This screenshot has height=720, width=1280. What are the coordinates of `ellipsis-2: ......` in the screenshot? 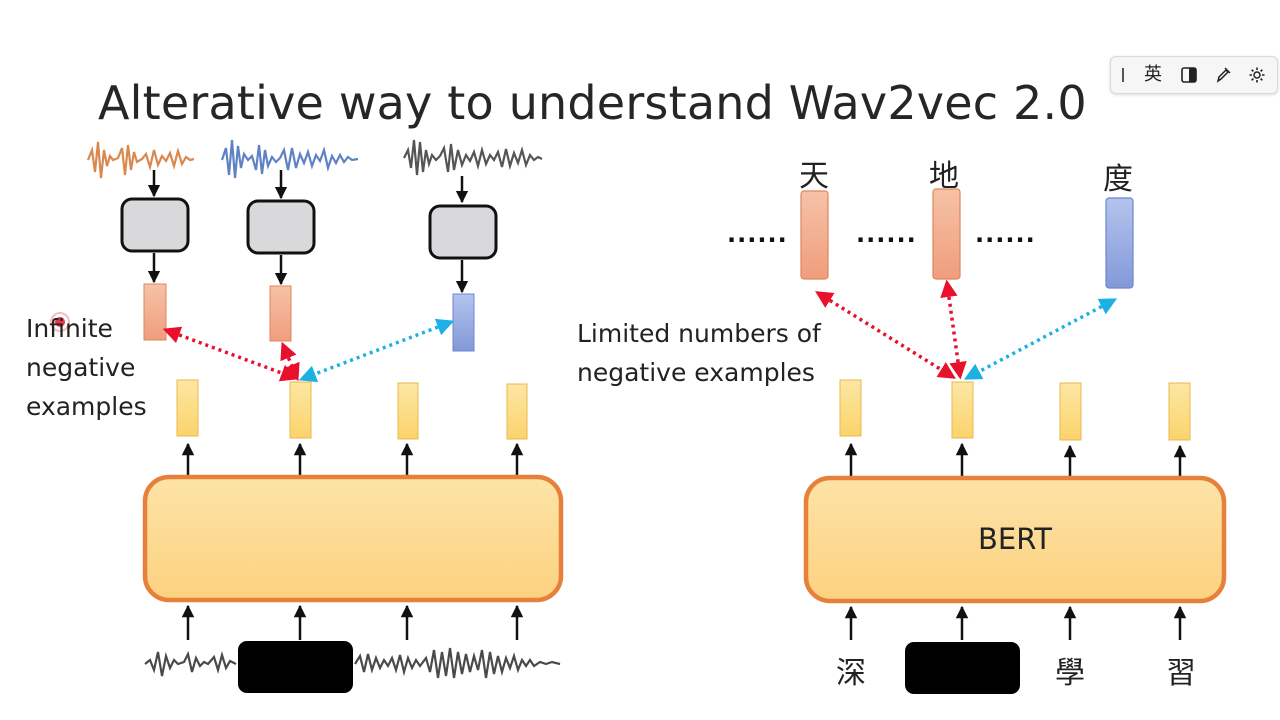 It's located at (886, 234).